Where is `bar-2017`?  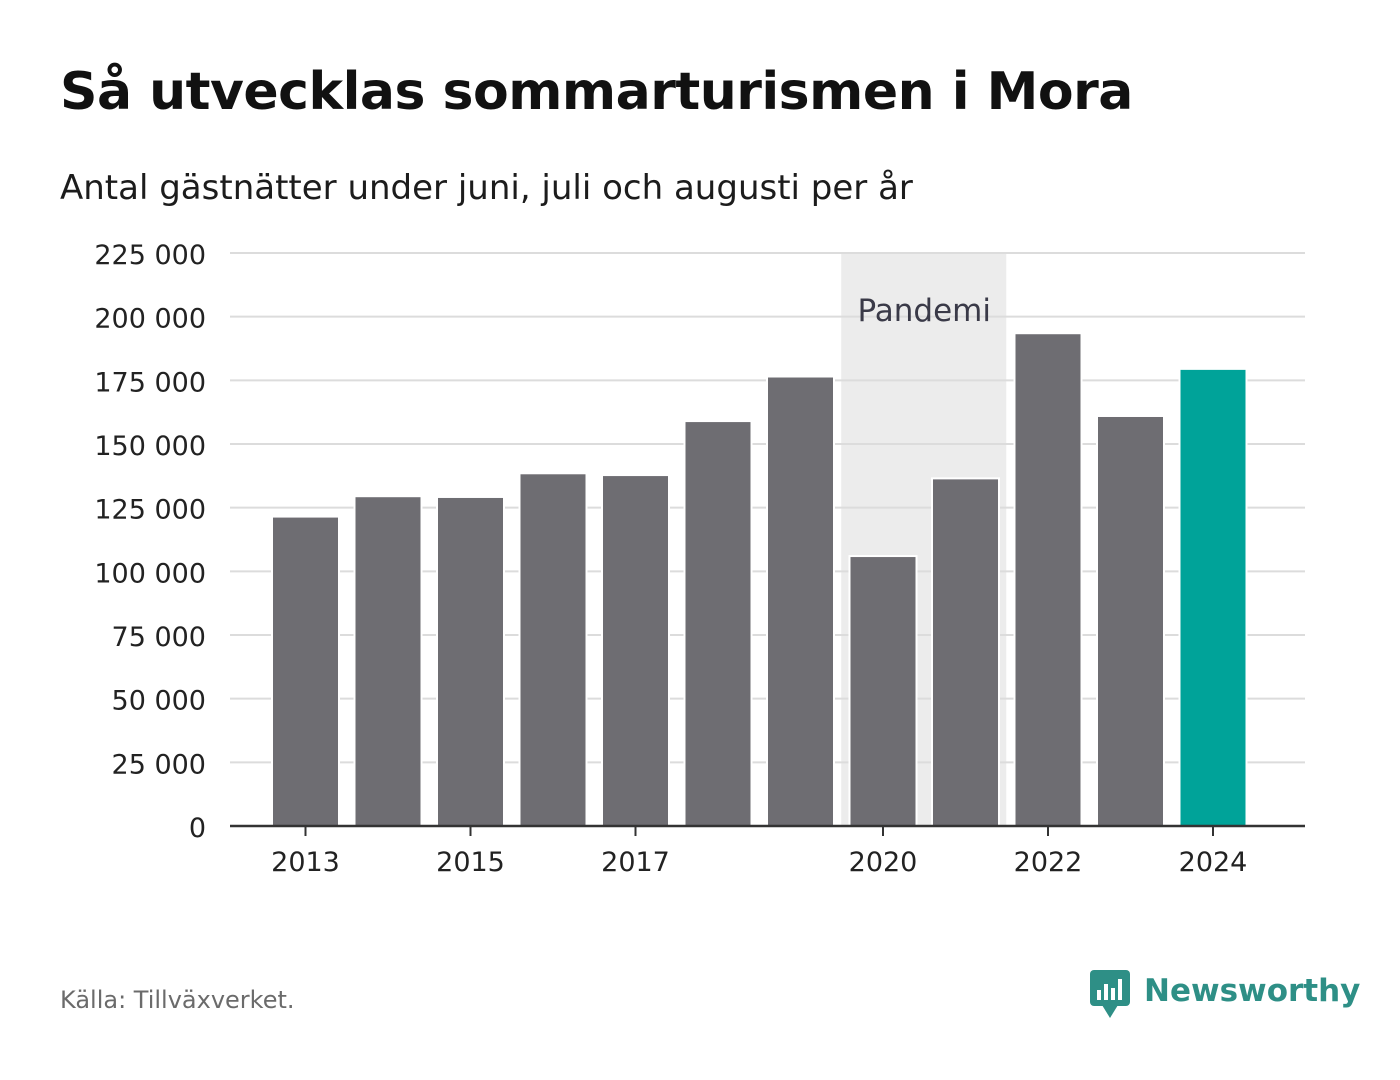 bar-2017 is located at coordinates (635, 650).